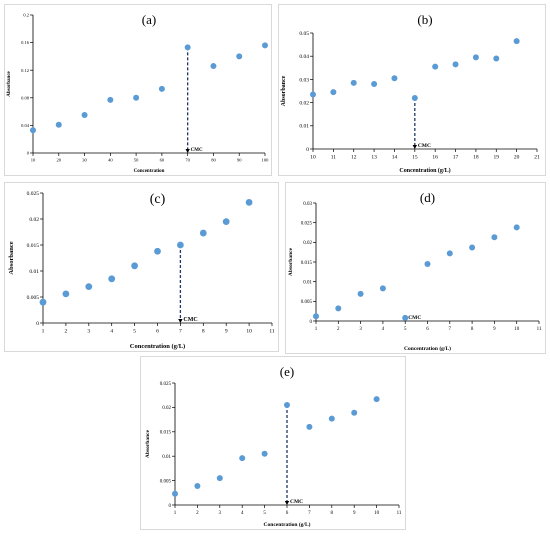 The image size is (550, 536). What do you see at coordinates (497, 158) in the screenshot?
I see `x-tick-label: 19` at bounding box center [497, 158].